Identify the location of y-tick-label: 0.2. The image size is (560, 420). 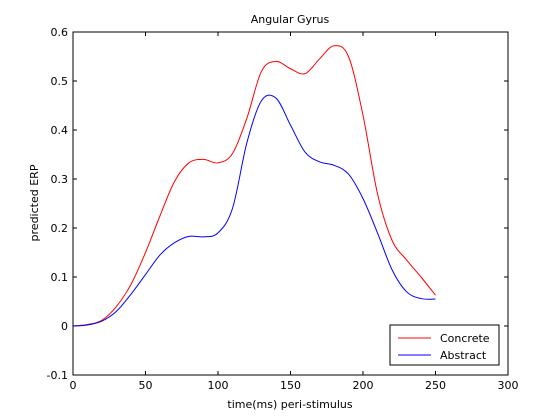
(60, 228).